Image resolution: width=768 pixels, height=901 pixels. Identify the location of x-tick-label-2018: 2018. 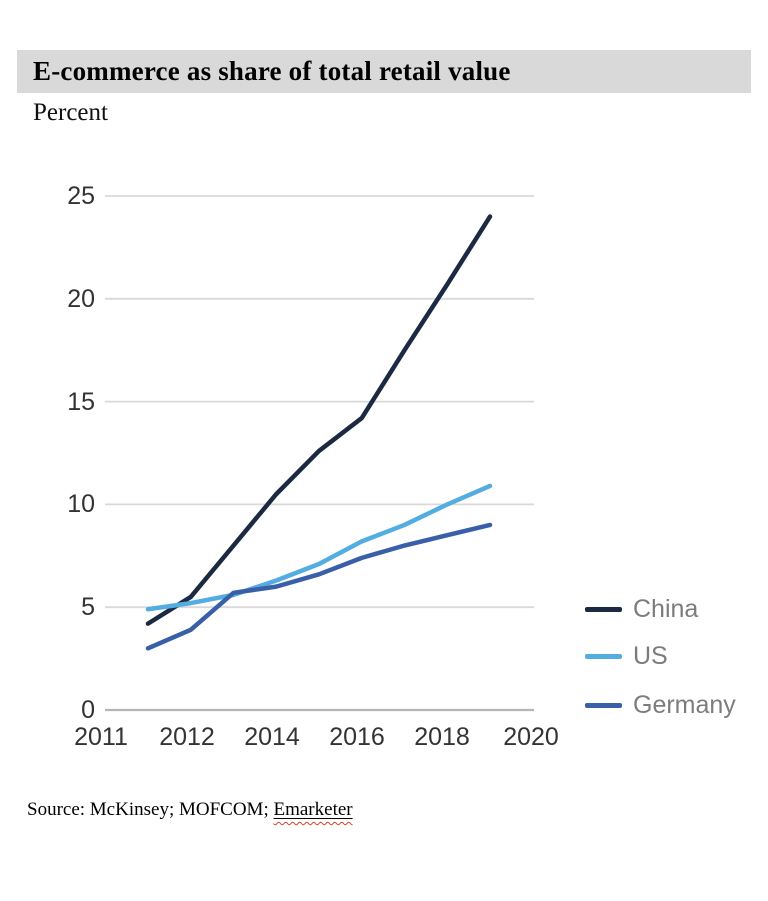
(442, 737).